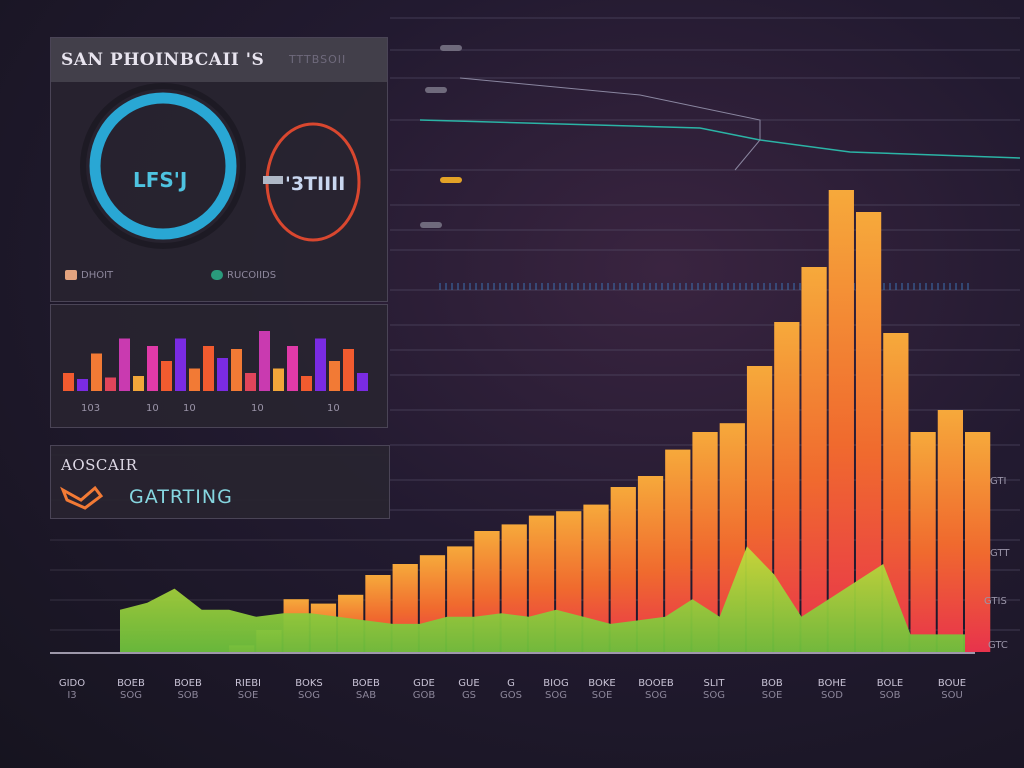  What do you see at coordinates (91, 408) in the screenshot?
I see `mini-tick-1: 103` at bounding box center [91, 408].